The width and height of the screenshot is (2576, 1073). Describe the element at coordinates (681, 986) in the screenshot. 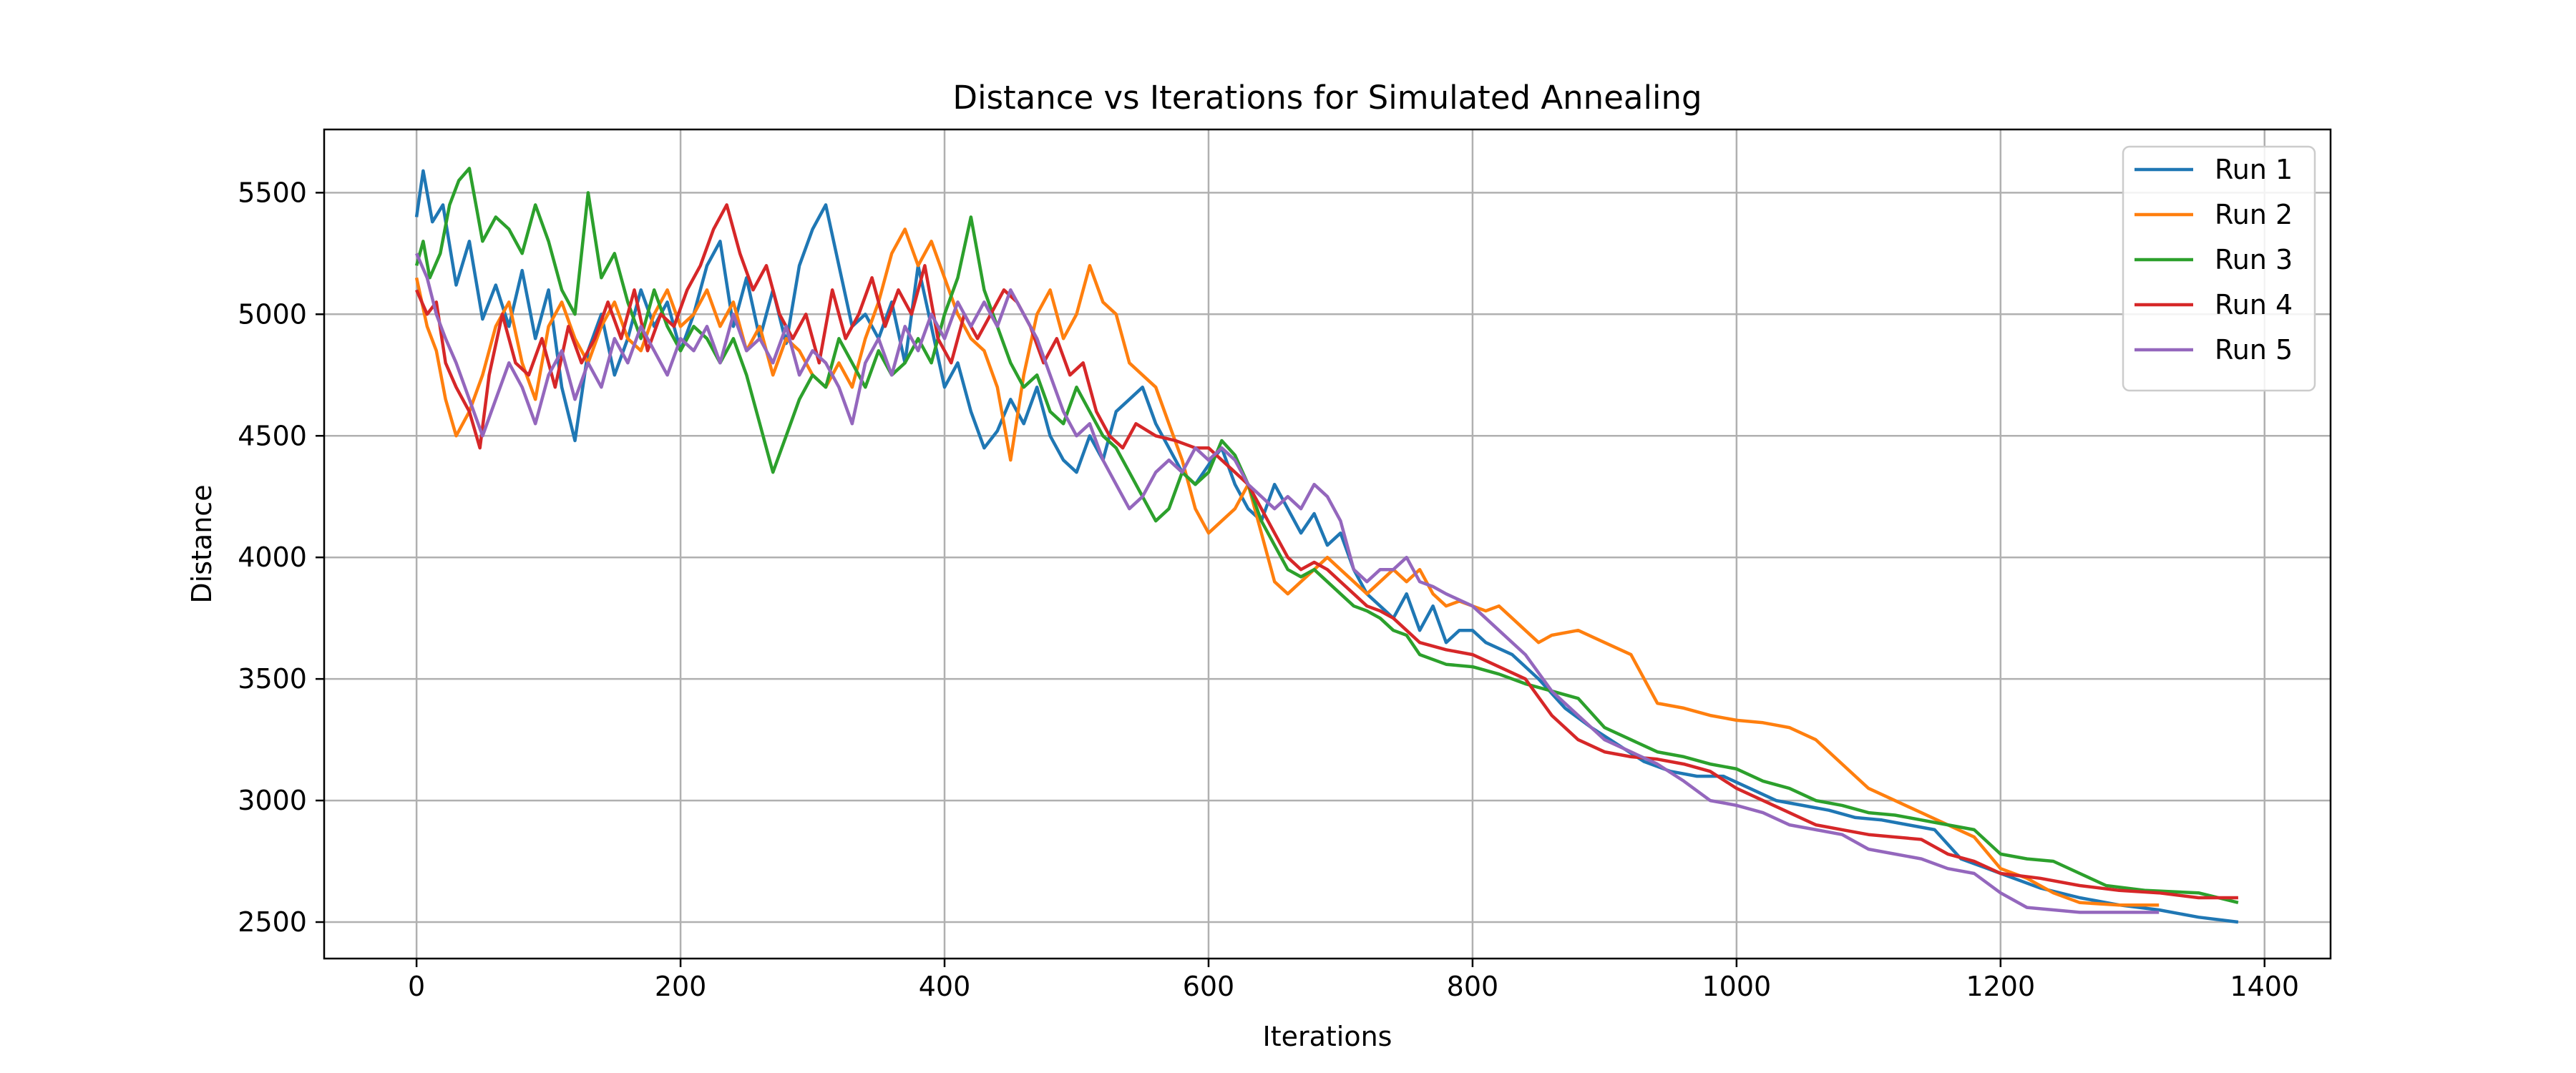

I see `x-tick-label: 200` at that location.